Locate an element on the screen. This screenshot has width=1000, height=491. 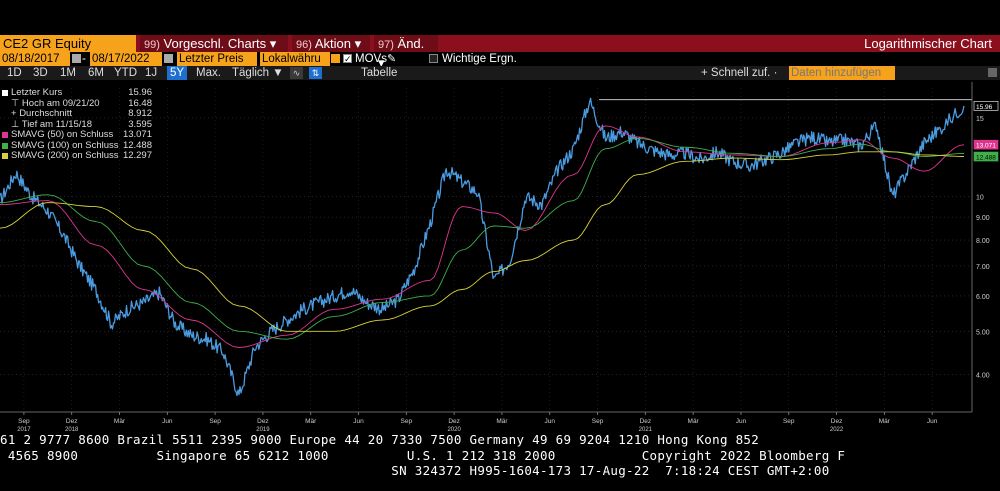
price-field-select: Letzter Preis is located at coordinates (217, 59).